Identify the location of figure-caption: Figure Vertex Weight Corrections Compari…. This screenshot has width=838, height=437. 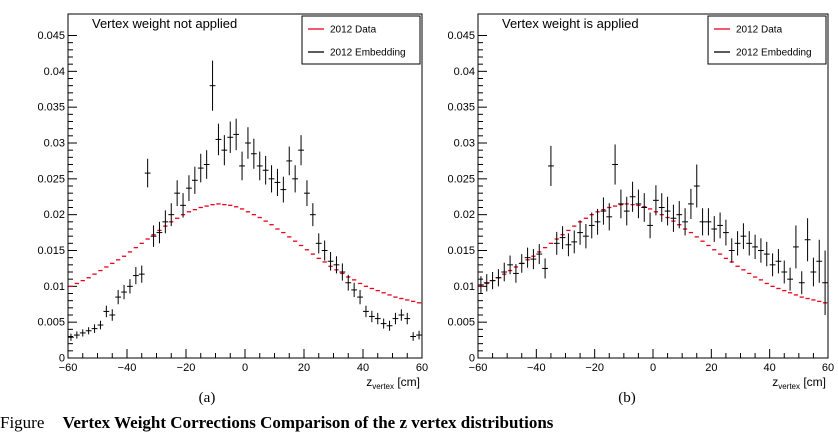
(419, 425).